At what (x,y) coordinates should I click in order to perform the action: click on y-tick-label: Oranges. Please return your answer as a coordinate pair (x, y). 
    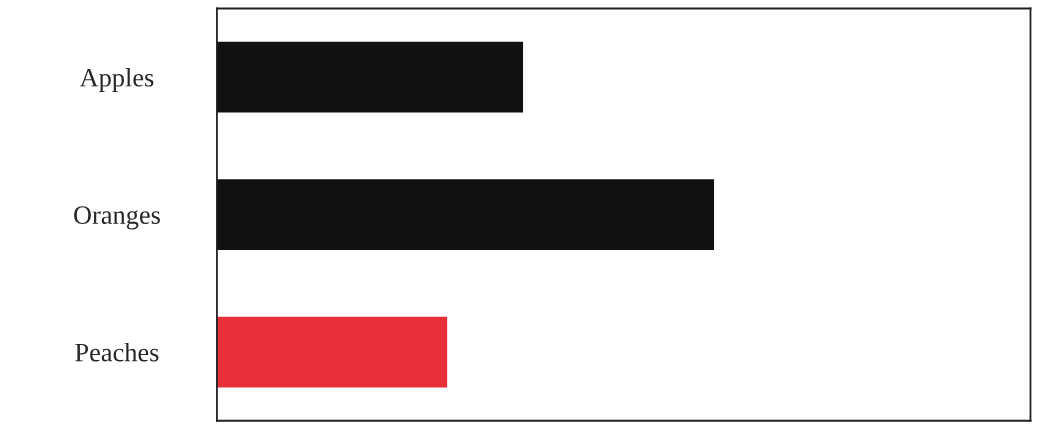
    Looking at the image, I should click on (117, 218).